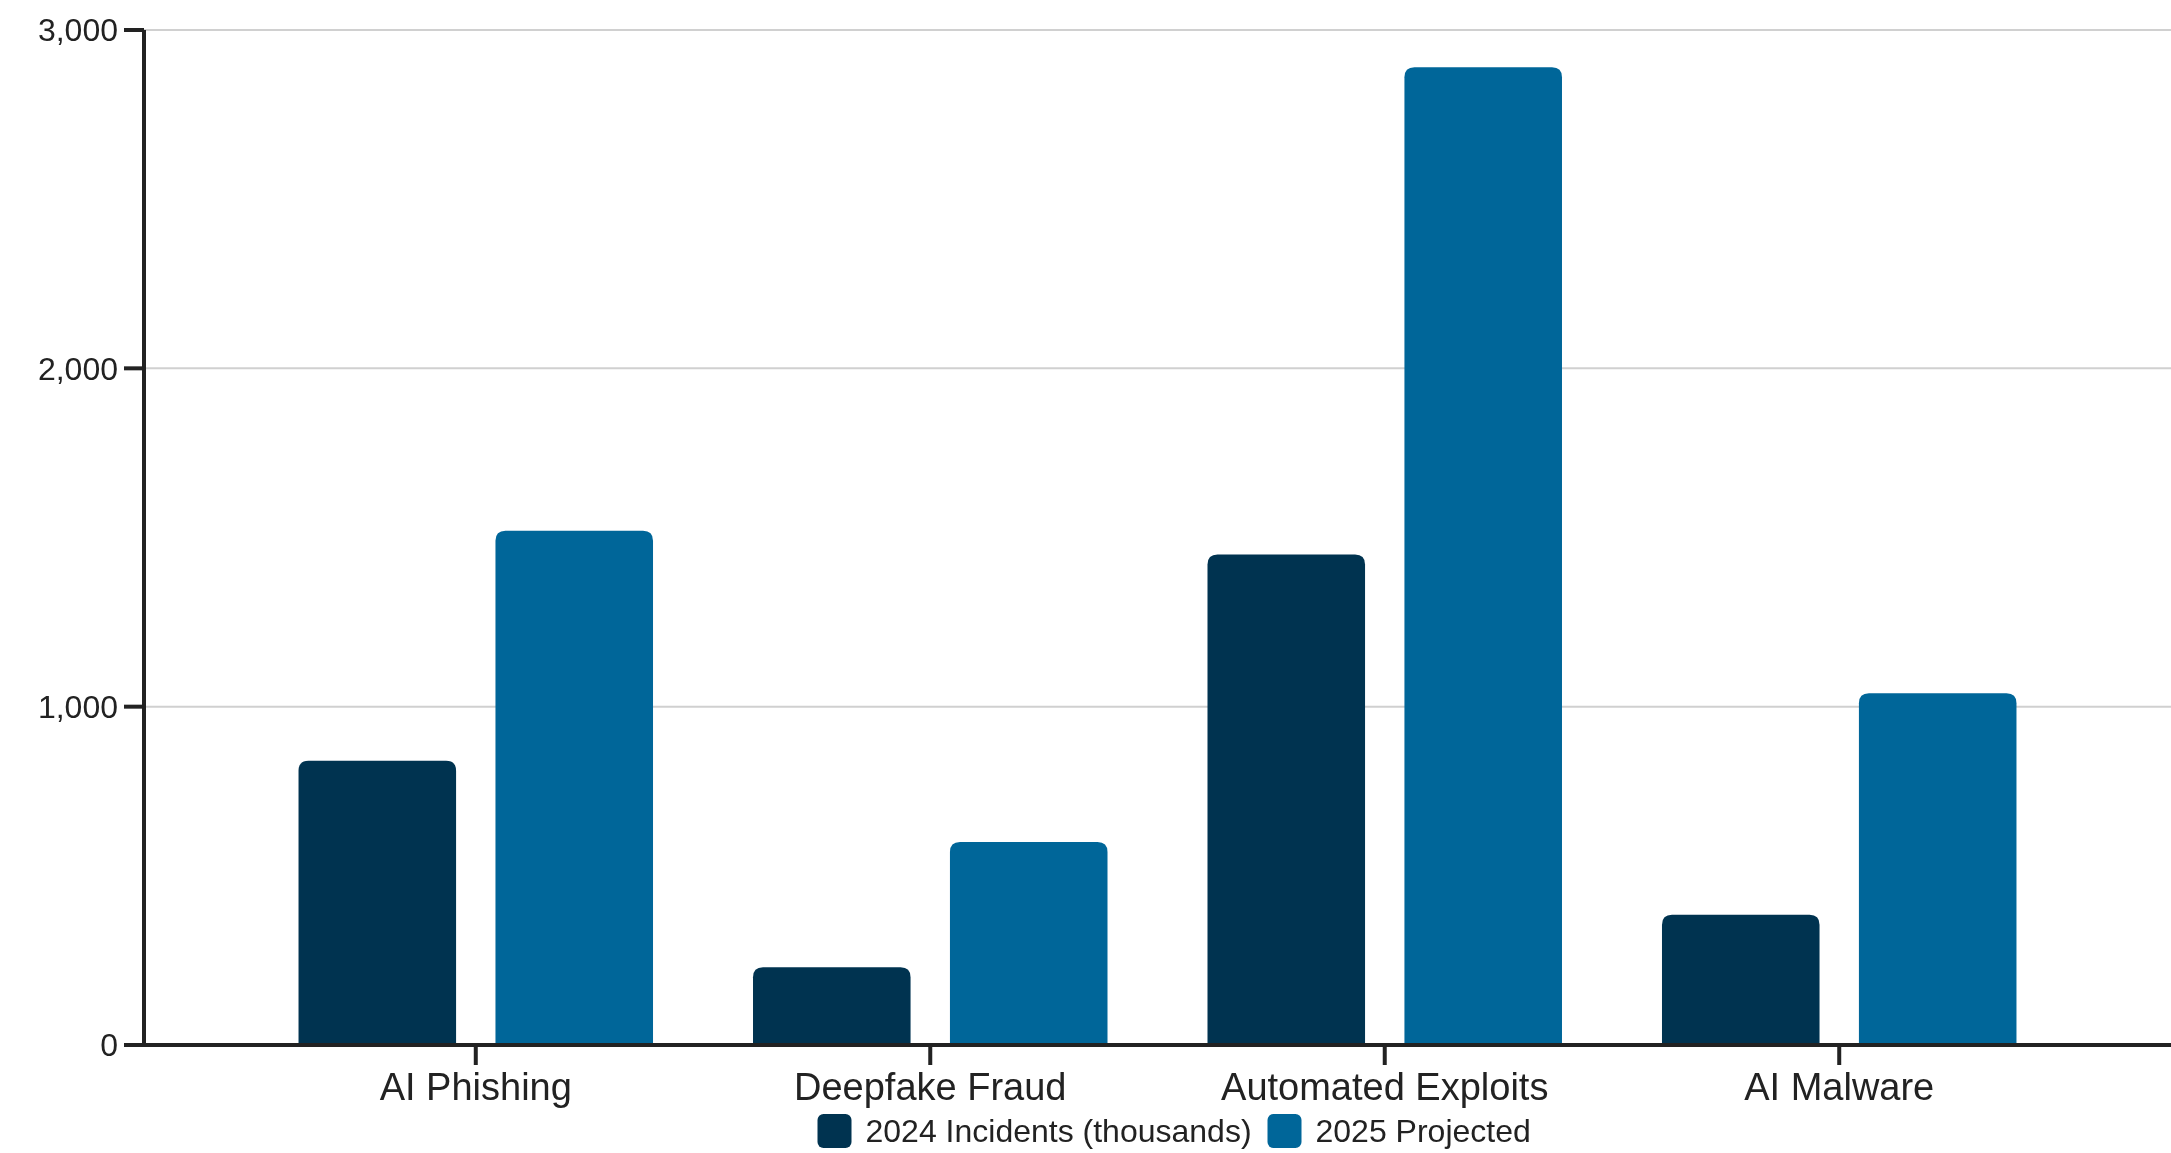 Image resolution: width=2171 pixels, height=1153 pixels. Describe the element at coordinates (1423, 1131) in the screenshot. I see `legend-label: 2025 Projected` at that location.